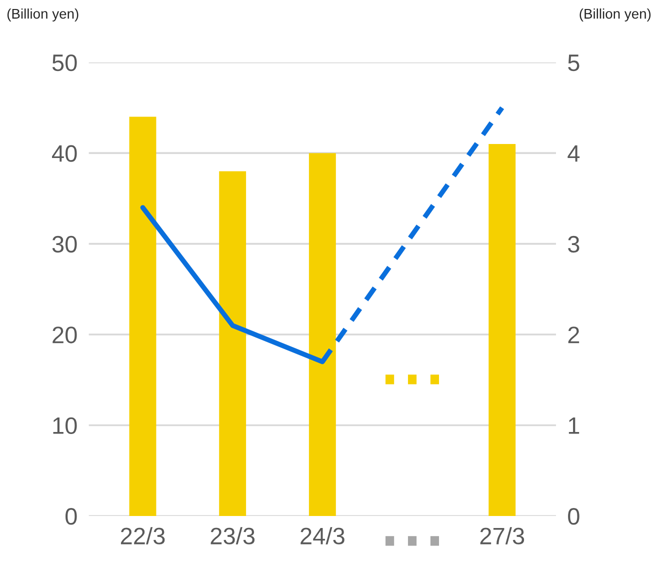  What do you see at coordinates (574, 244) in the screenshot?
I see `y2-tick-label: 3` at bounding box center [574, 244].